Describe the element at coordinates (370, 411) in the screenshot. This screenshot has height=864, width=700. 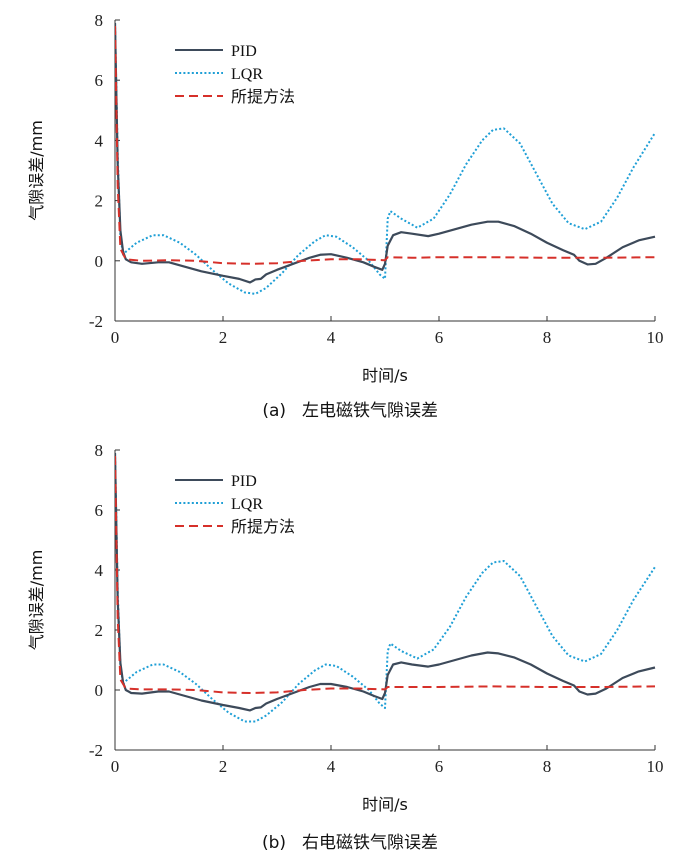
I see `caption-text: 左电磁铁气隙误差` at that location.